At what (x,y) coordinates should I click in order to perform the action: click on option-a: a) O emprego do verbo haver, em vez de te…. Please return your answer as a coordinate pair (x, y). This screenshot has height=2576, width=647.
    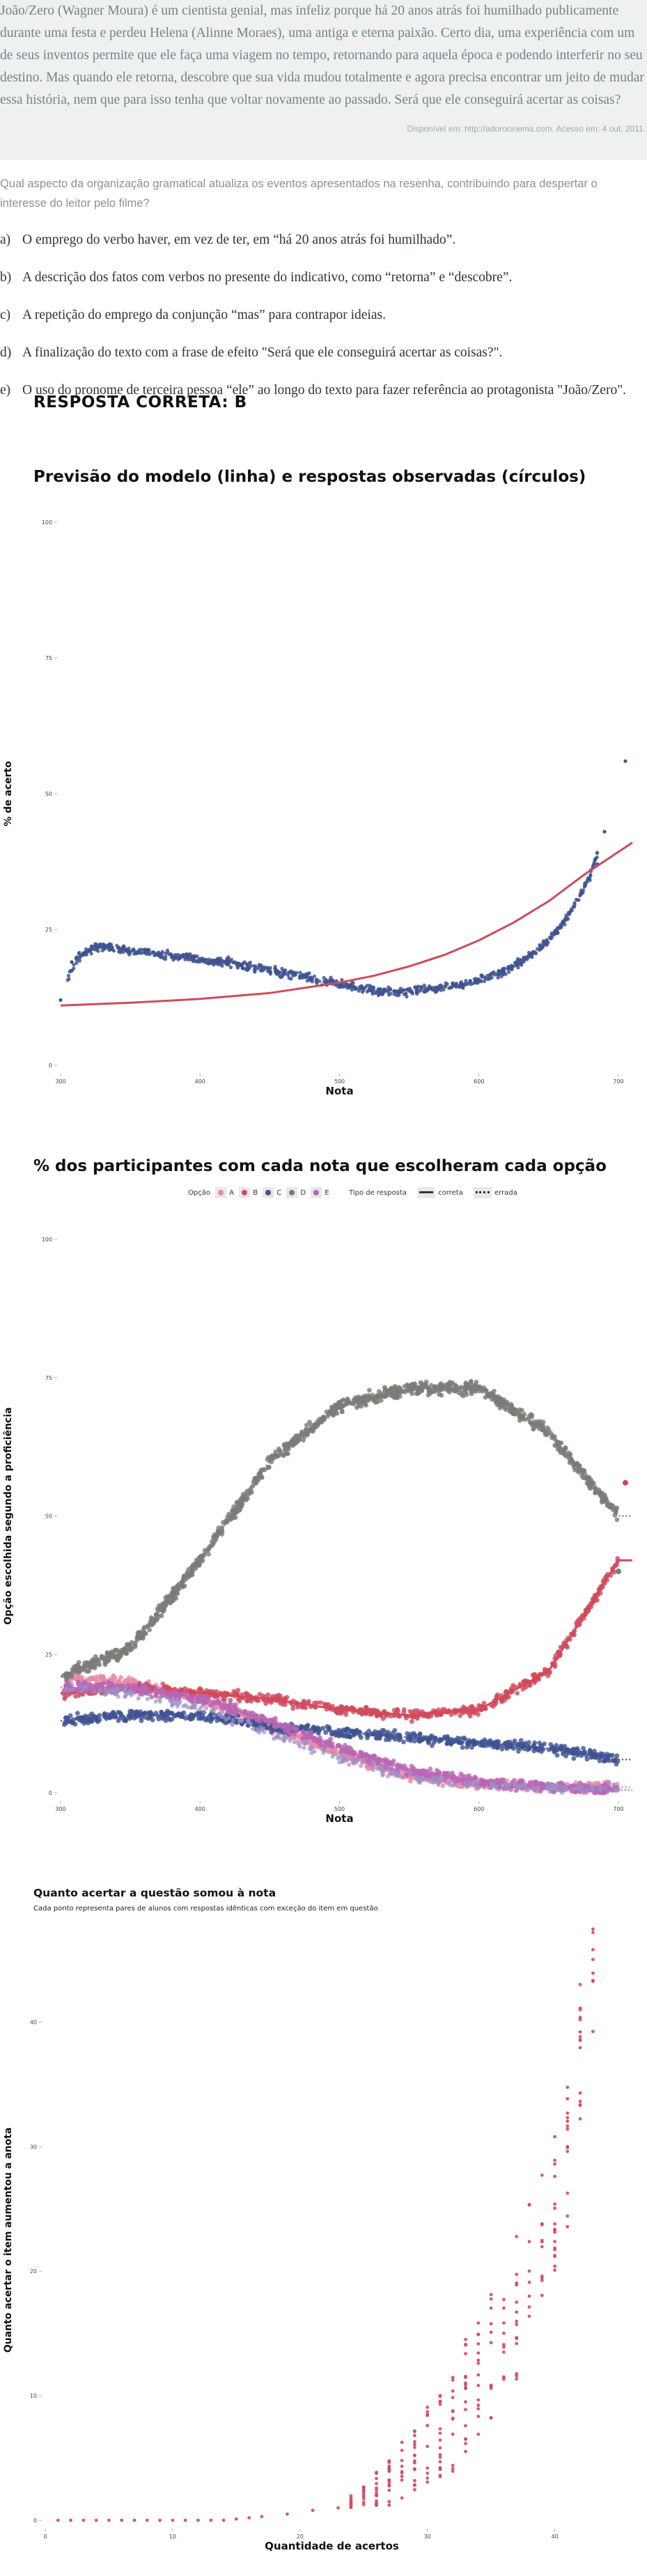
    Looking at the image, I should click on (323, 240).